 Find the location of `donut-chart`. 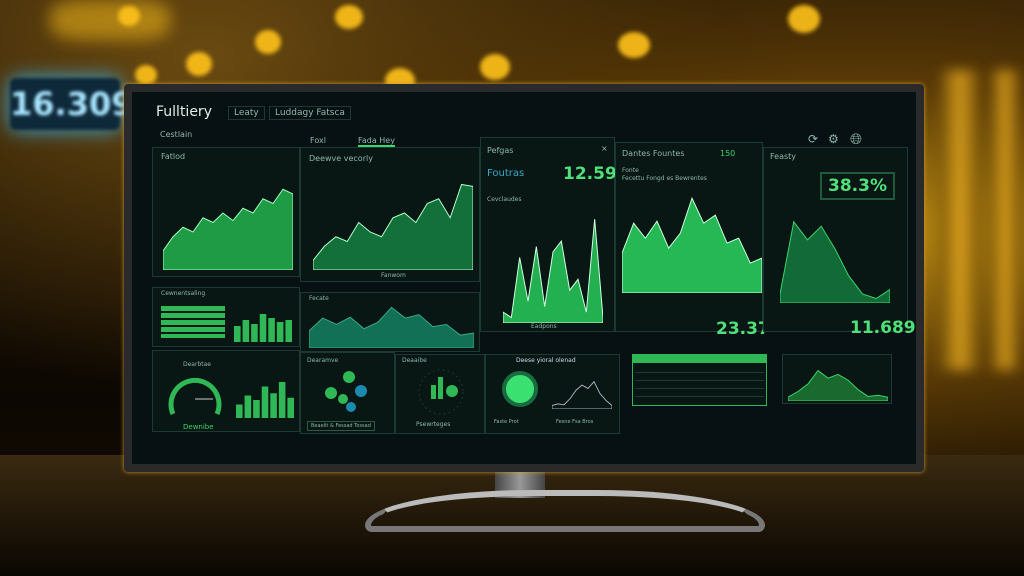

donut-chart is located at coordinates (520, 389).